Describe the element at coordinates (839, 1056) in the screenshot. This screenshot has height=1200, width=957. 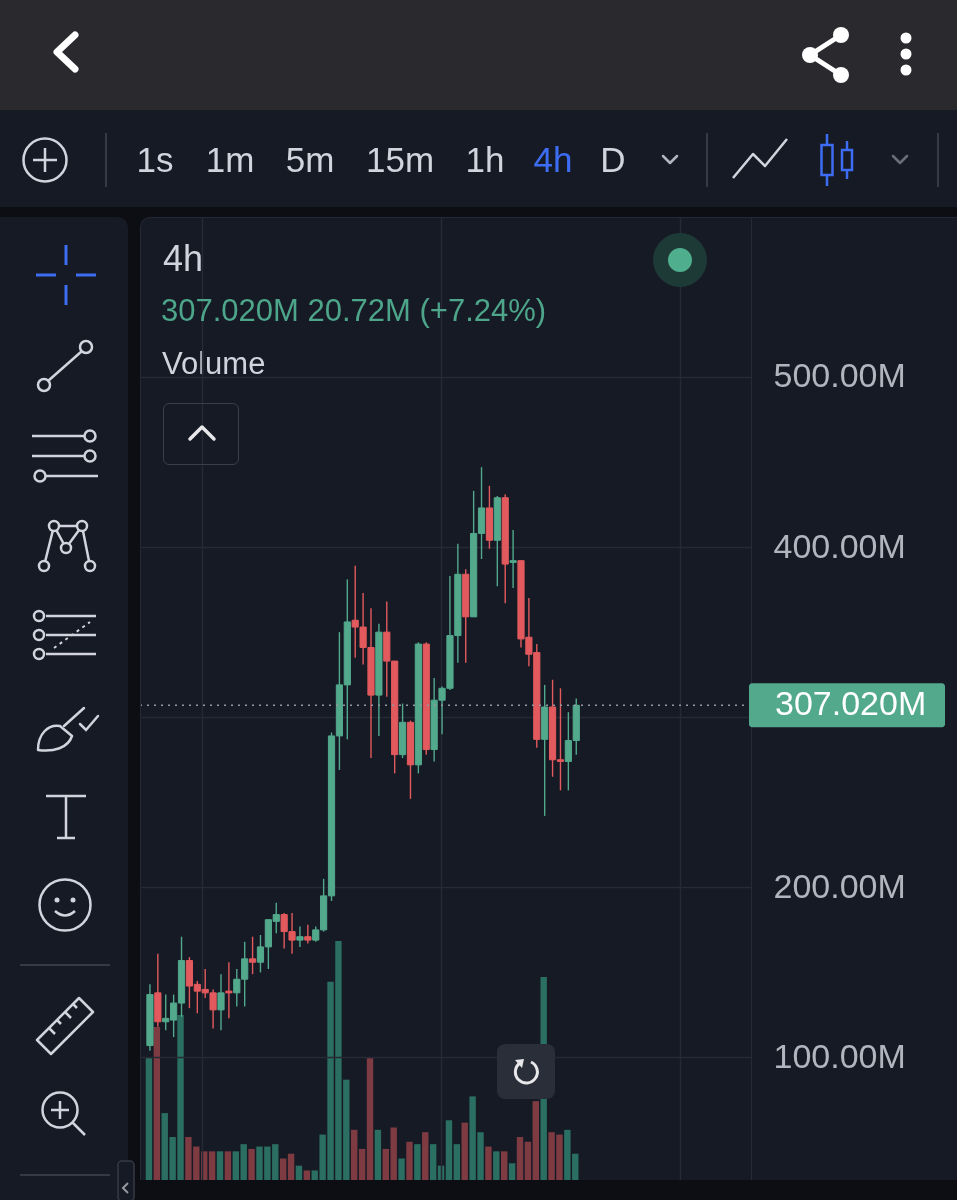
I see `y-tick-label: 100.00M` at that location.